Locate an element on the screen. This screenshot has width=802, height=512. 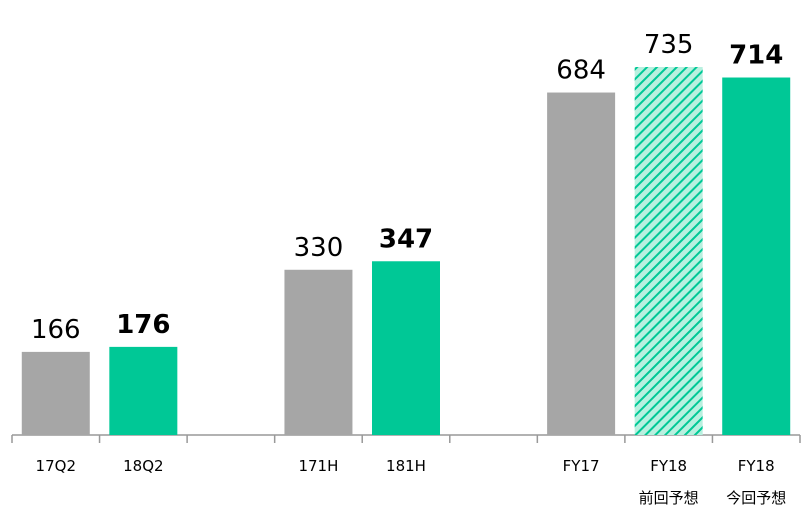
x-tick-label: 18Q2 is located at coordinates (143, 466).